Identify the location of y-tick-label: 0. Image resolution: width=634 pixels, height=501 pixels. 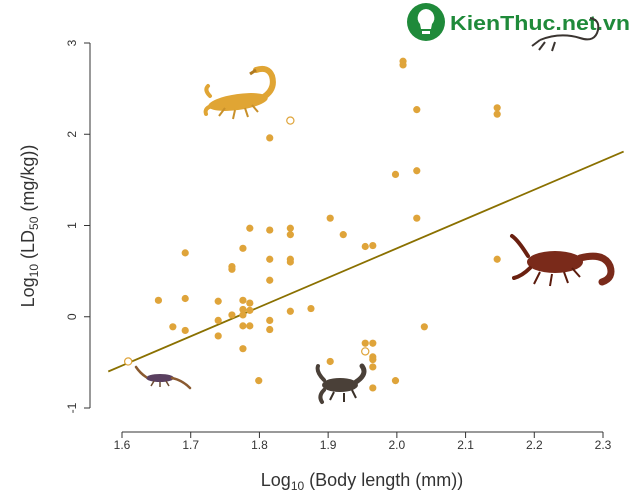
(72, 316).